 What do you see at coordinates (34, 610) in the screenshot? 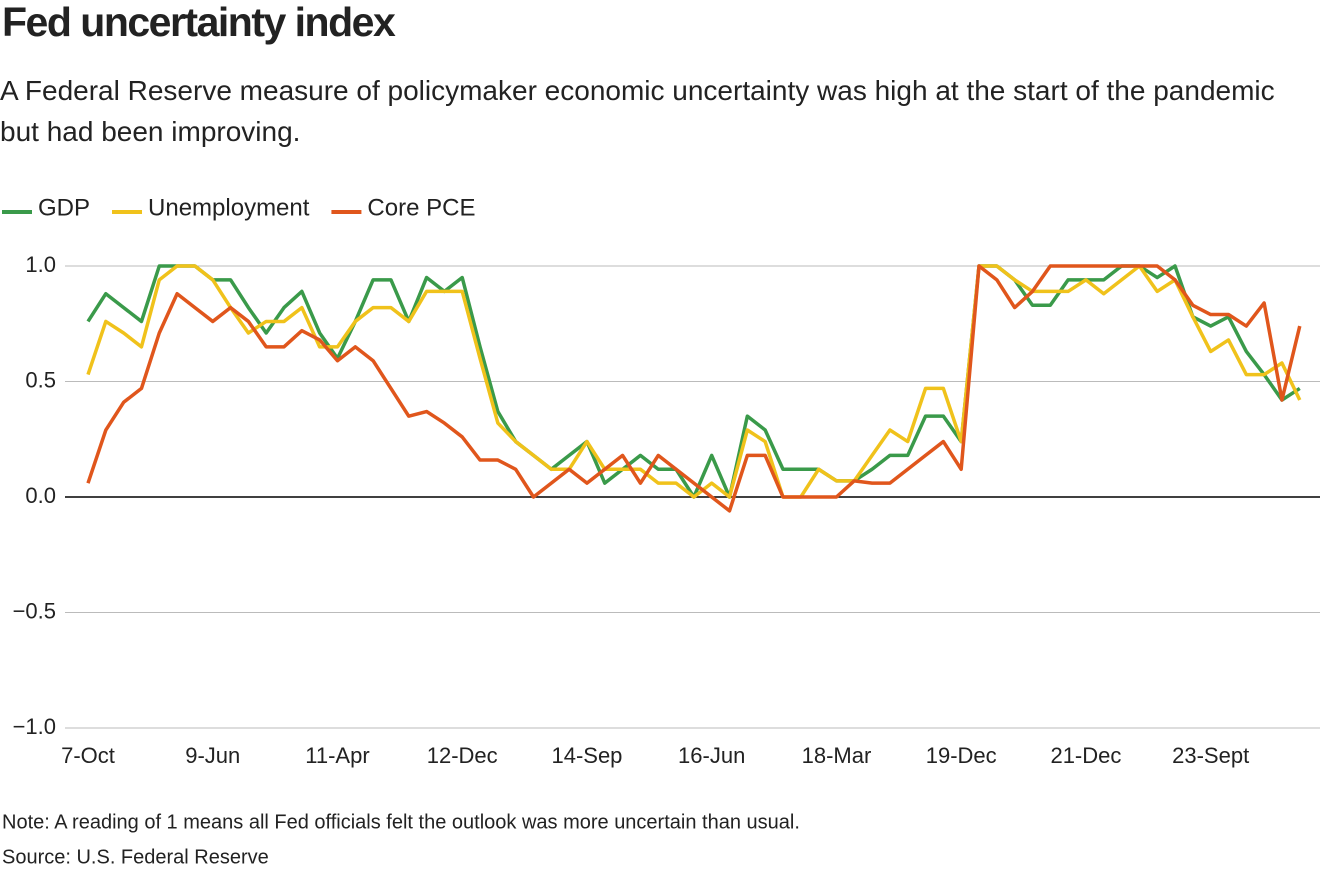
I see `y-tick-label: −0.5` at bounding box center [34, 610].